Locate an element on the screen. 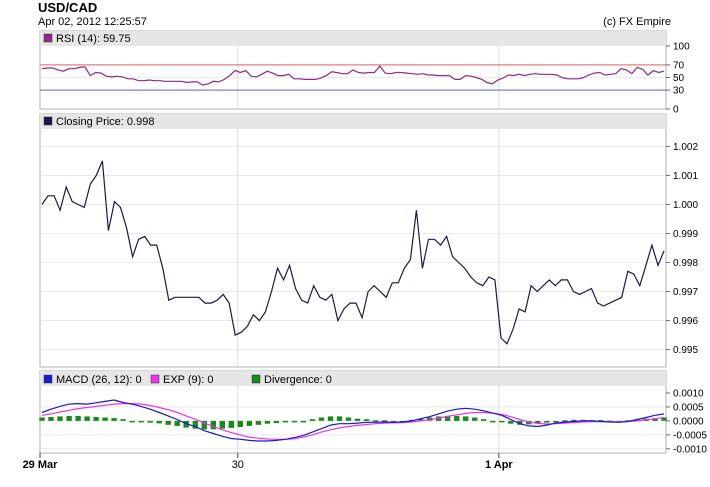 The height and width of the screenshot is (487, 710). rsi-legend-label: RSI (14): 59.75 is located at coordinates (93, 39).